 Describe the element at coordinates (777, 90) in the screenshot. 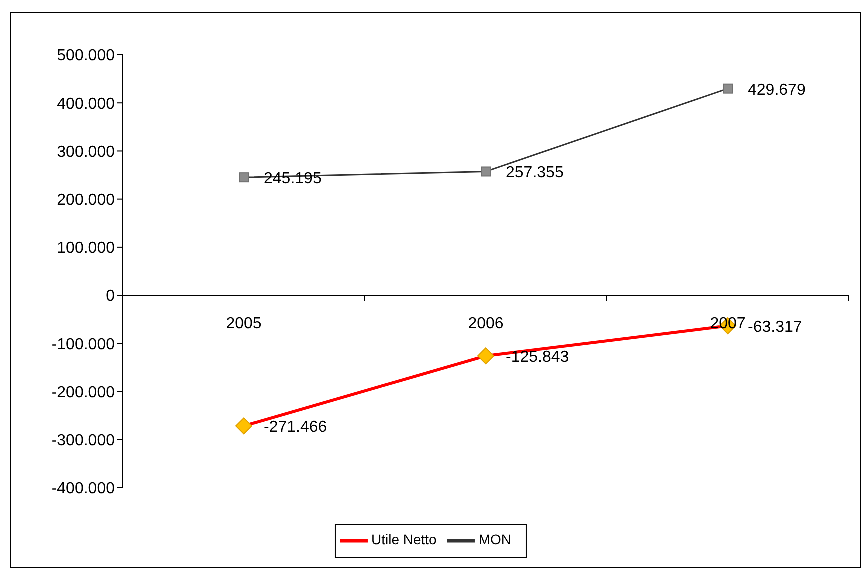

I see `data-label: 429.679` at that location.